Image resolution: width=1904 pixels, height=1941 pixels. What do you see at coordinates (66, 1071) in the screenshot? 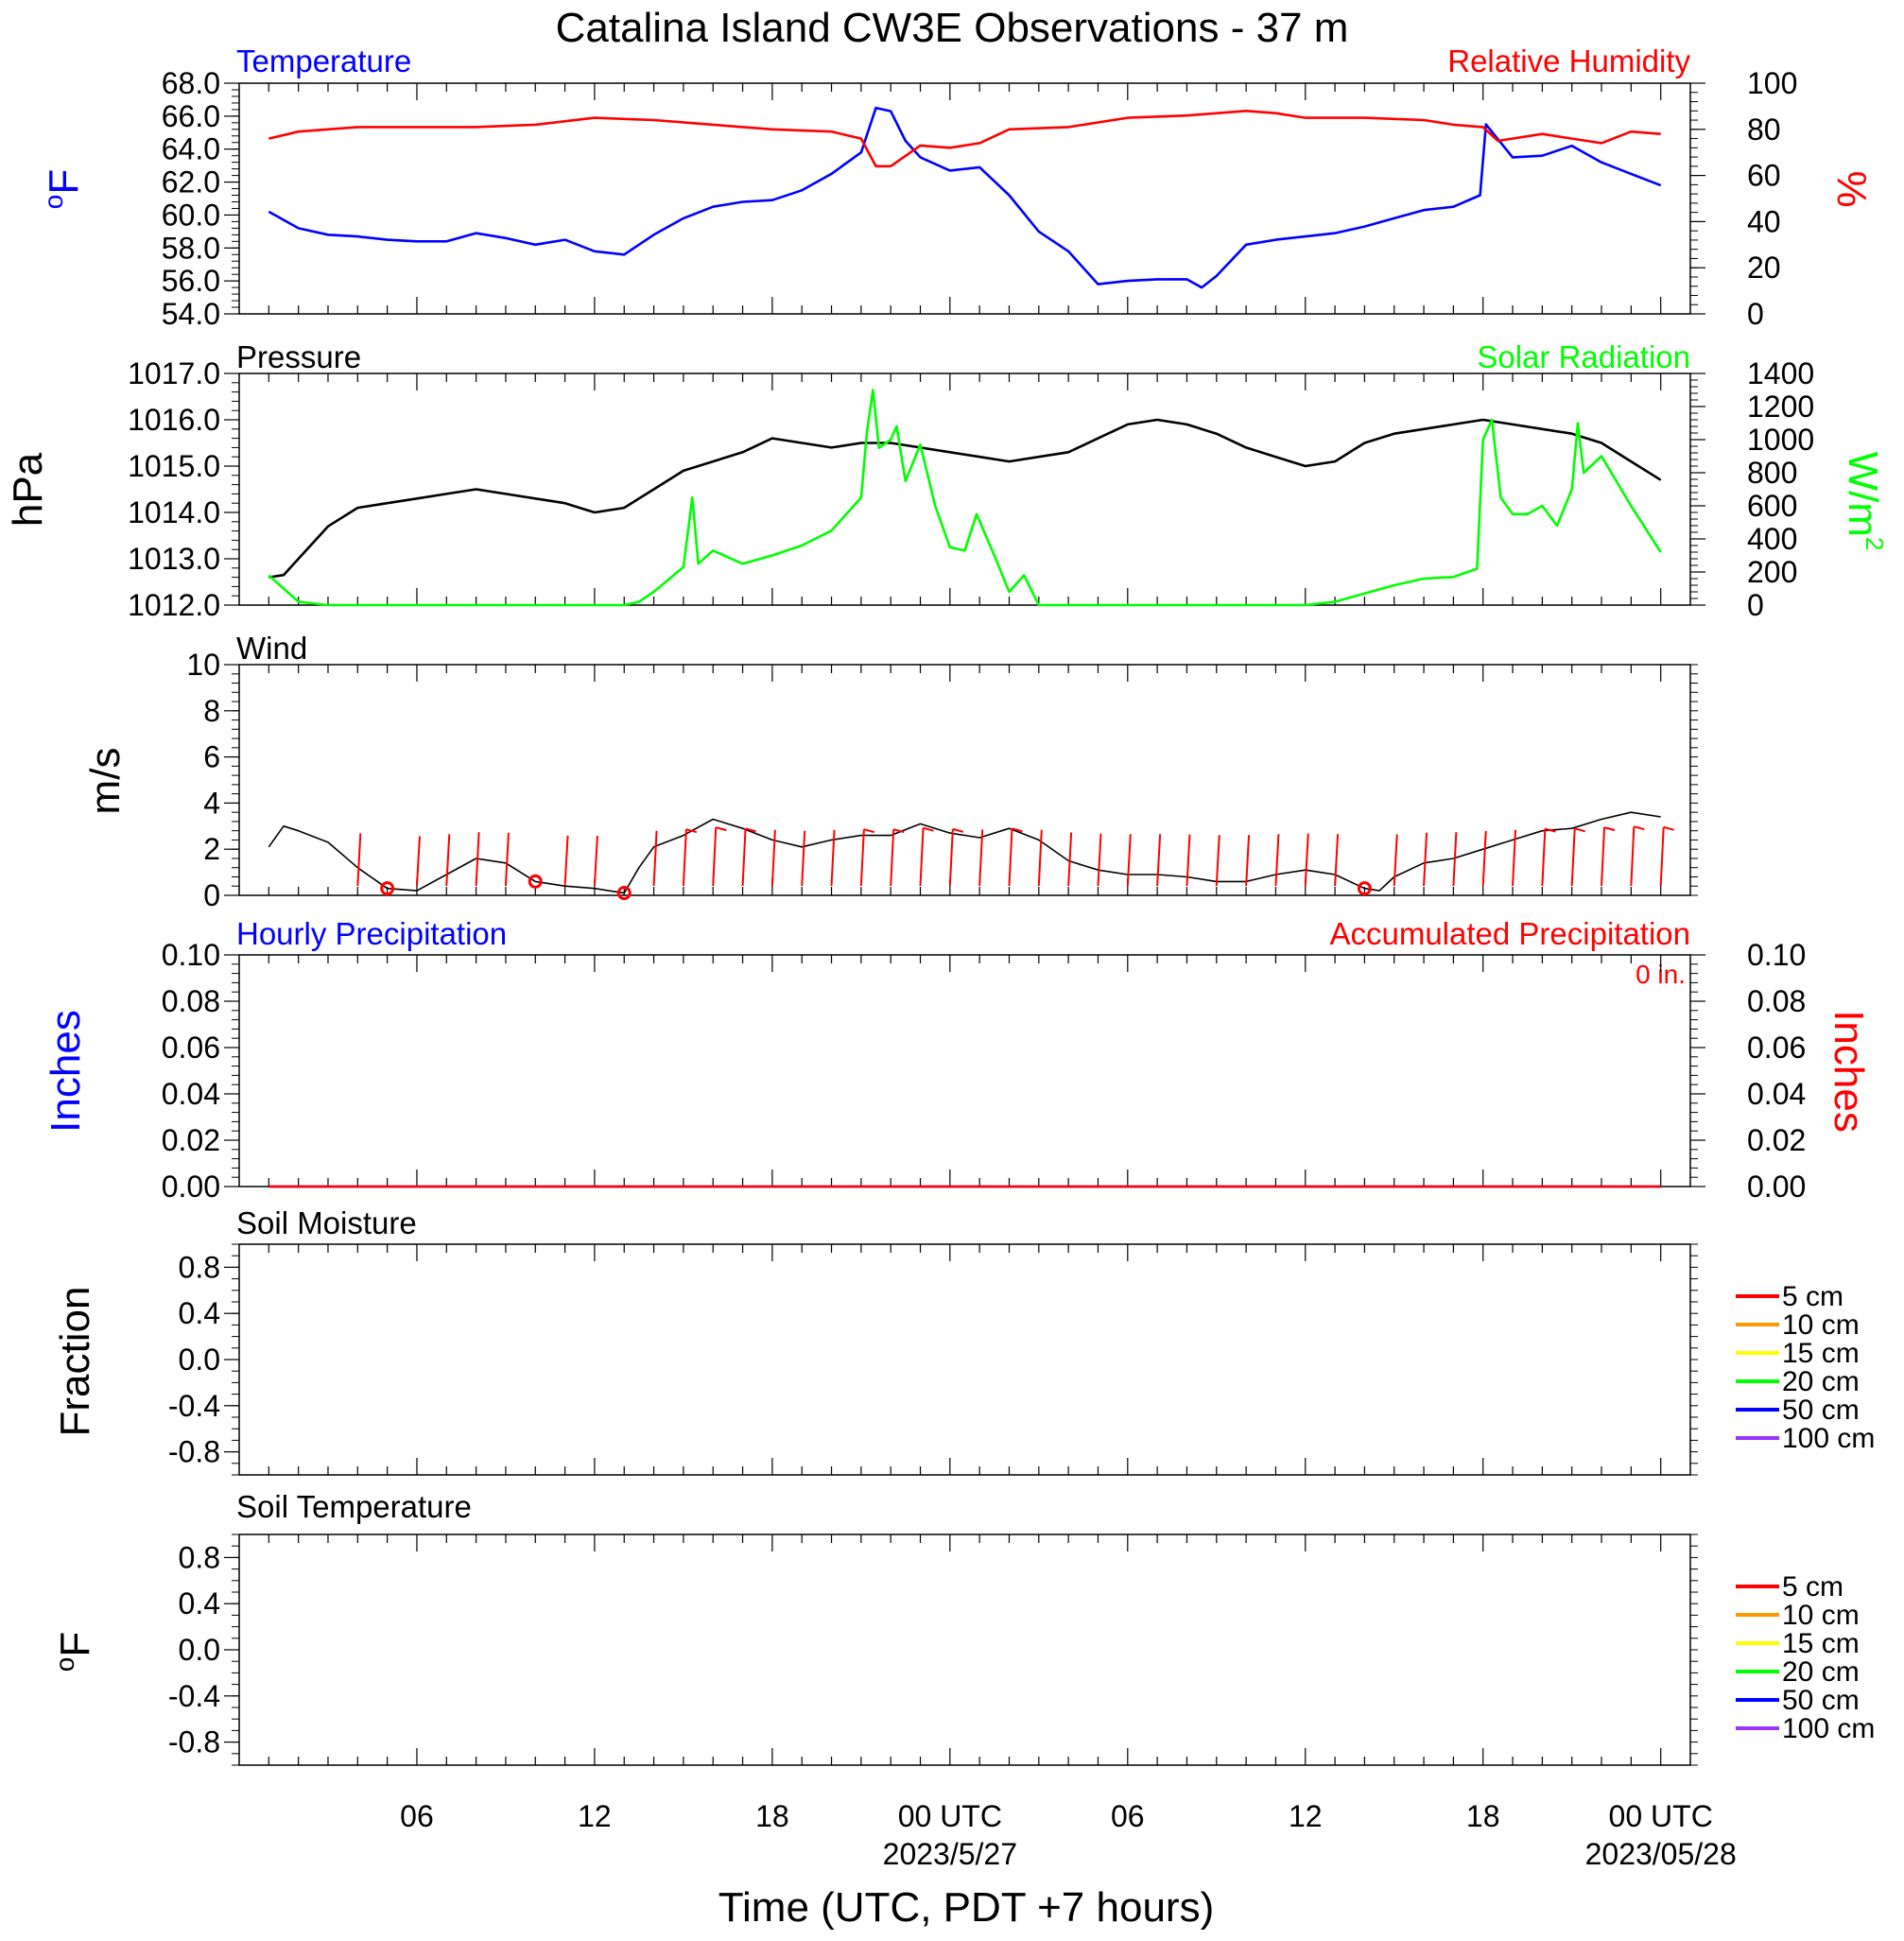
I see `precip-left-unit-label: Inches` at bounding box center [66, 1071].